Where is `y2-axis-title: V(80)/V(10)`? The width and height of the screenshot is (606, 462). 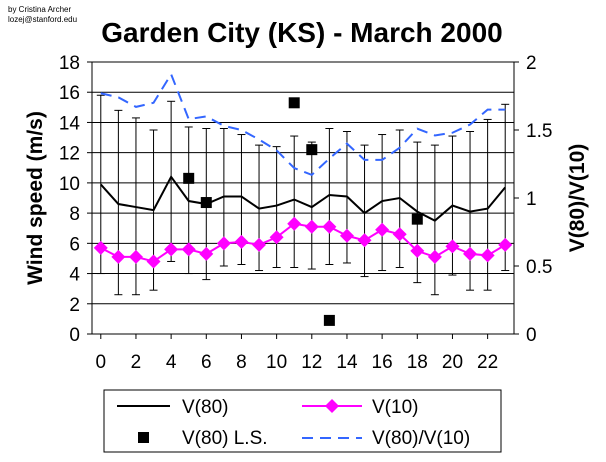 y2-axis-title: V(80)/V(10) is located at coordinates (577, 198).